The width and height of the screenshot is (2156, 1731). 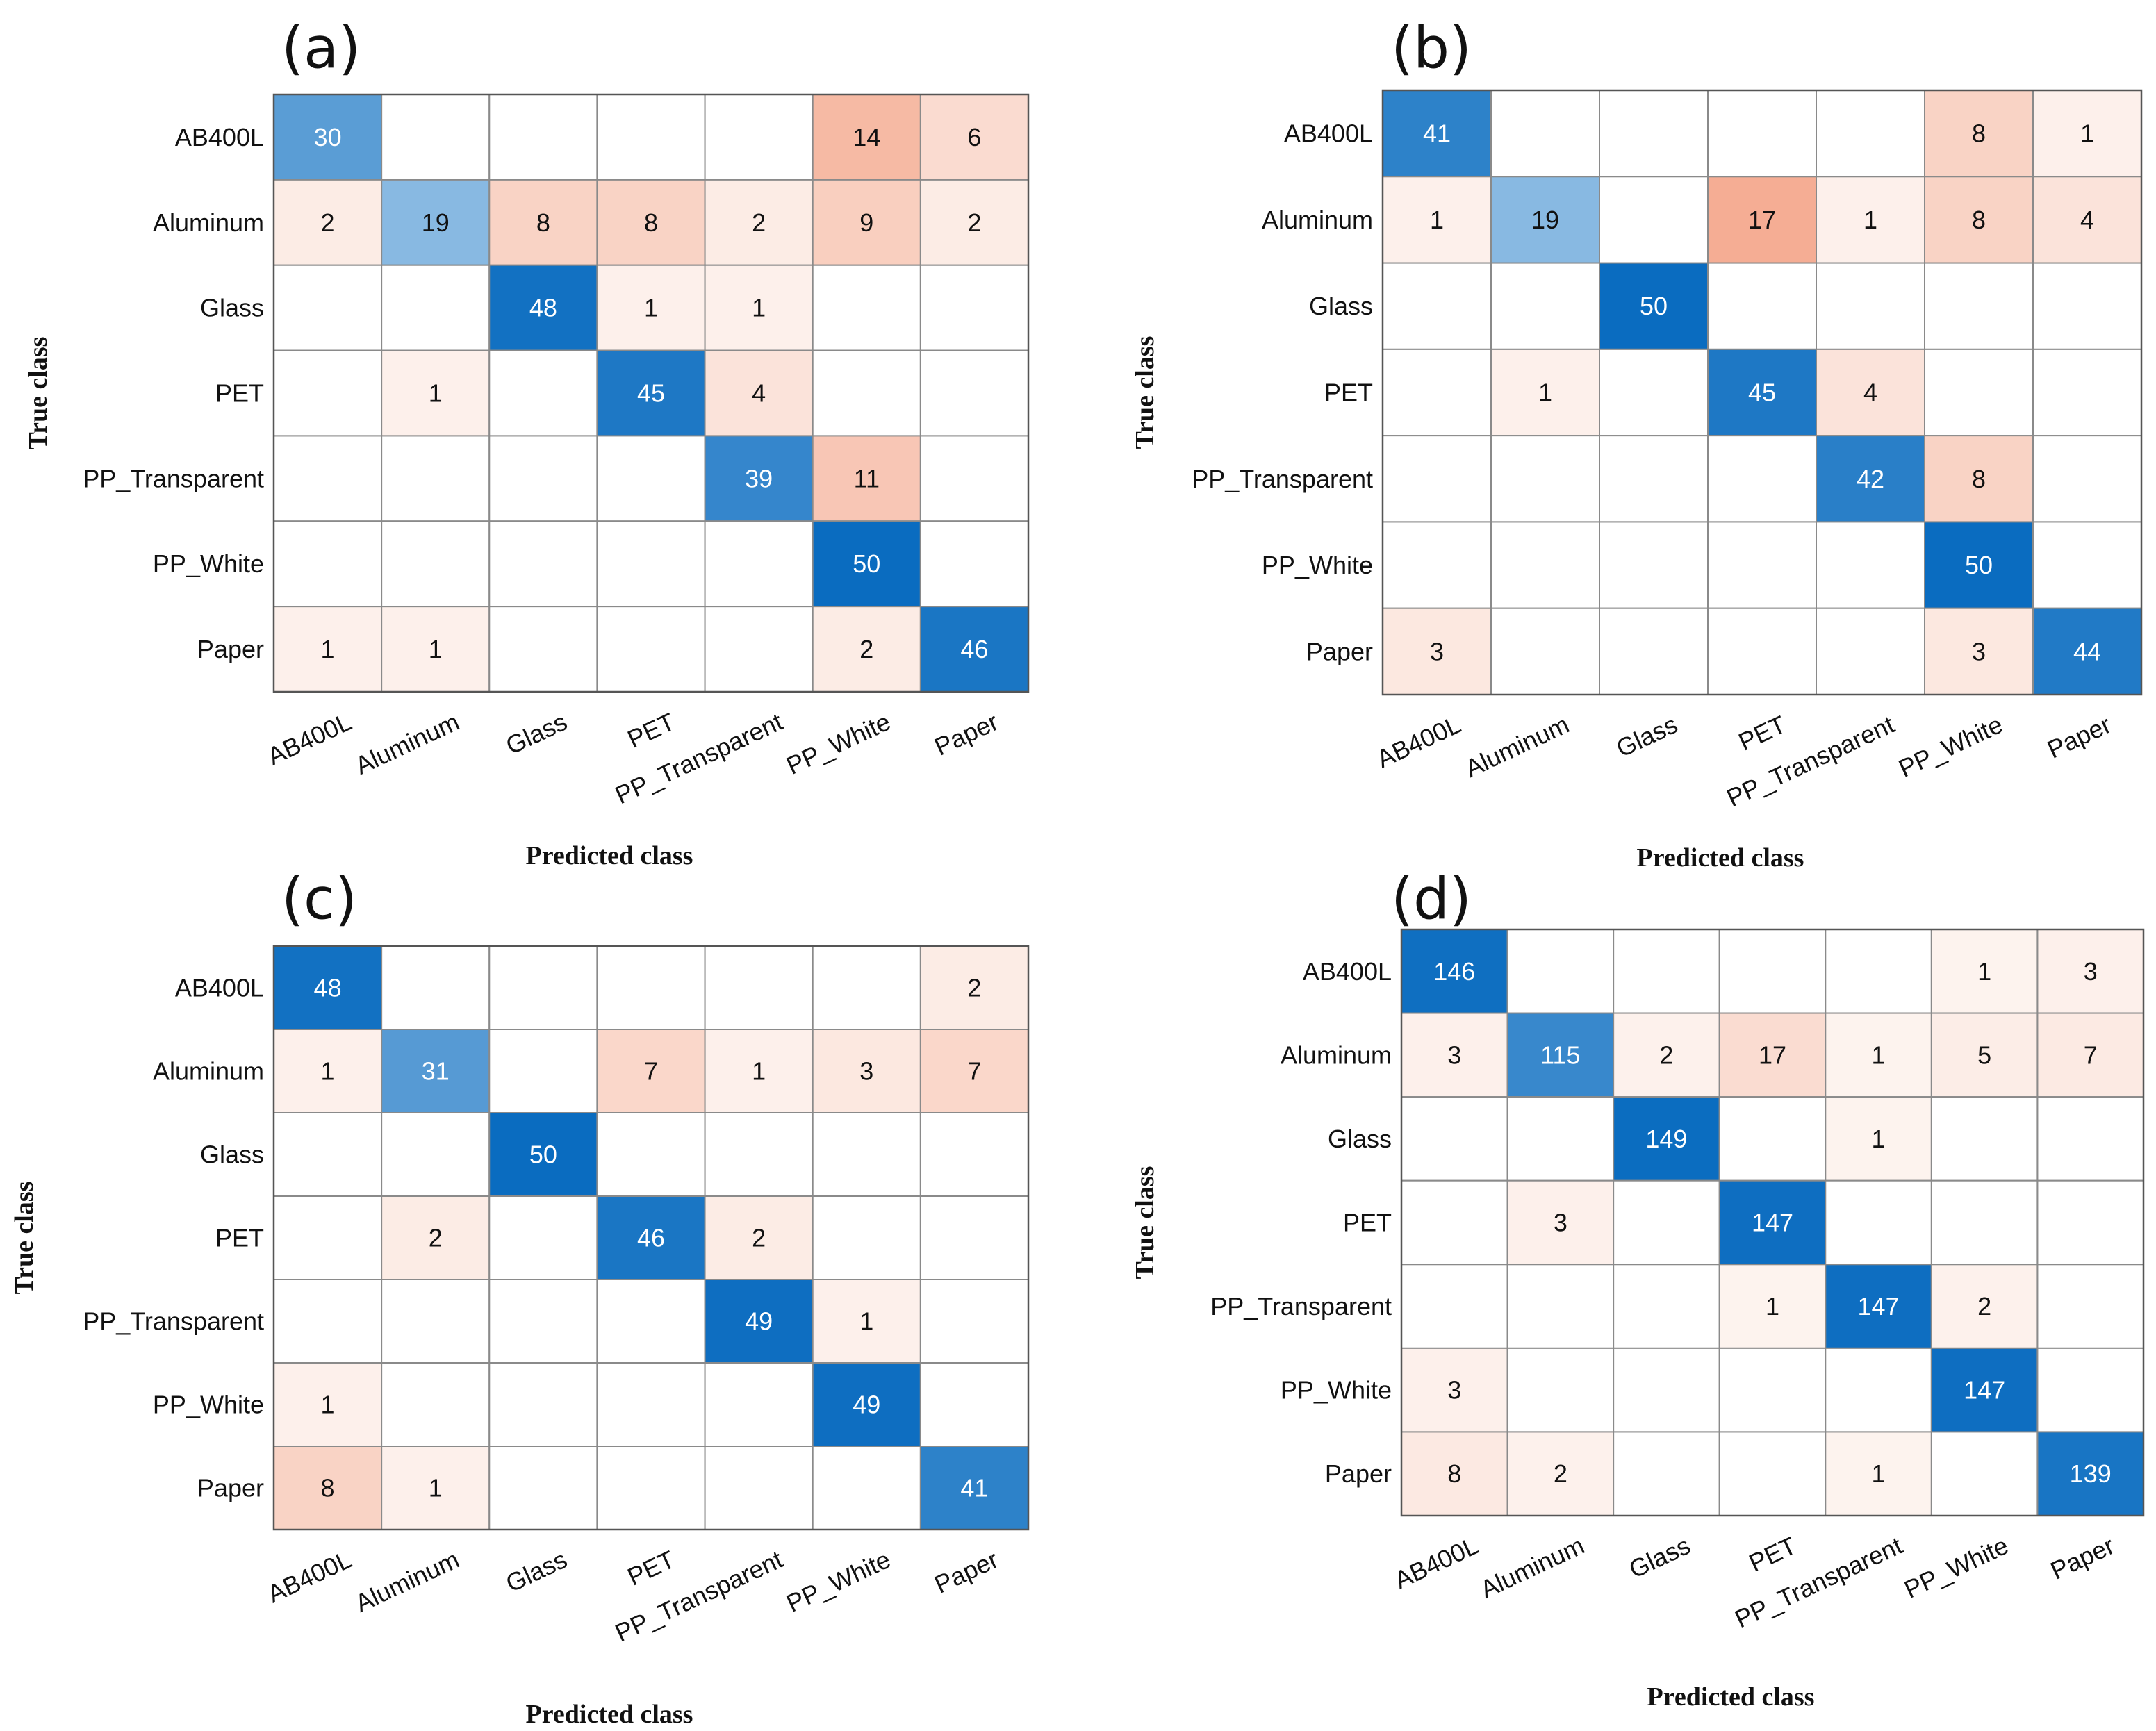 What do you see at coordinates (173, 1321) in the screenshot?
I see `row-label: PP_Transparent` at bounding box center [173, 1321].